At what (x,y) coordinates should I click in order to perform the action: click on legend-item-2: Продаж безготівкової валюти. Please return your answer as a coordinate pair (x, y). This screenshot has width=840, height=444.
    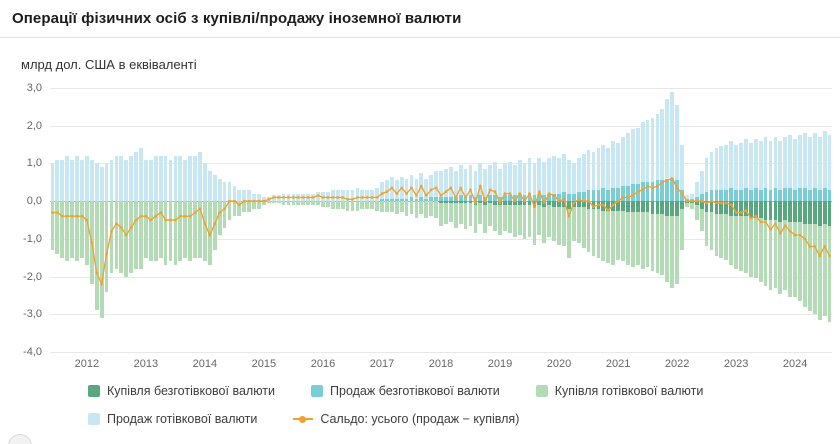
    Looking at the image, I should click on (405, 391).